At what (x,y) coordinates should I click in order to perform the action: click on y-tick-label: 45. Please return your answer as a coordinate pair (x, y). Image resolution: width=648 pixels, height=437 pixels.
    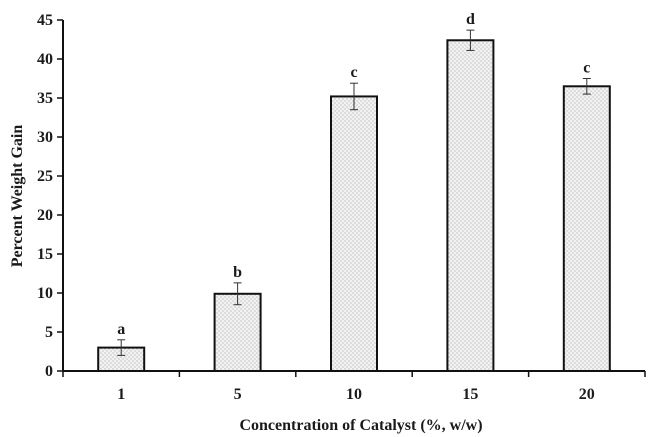
    Looking at the image, I should click on (45, 20).